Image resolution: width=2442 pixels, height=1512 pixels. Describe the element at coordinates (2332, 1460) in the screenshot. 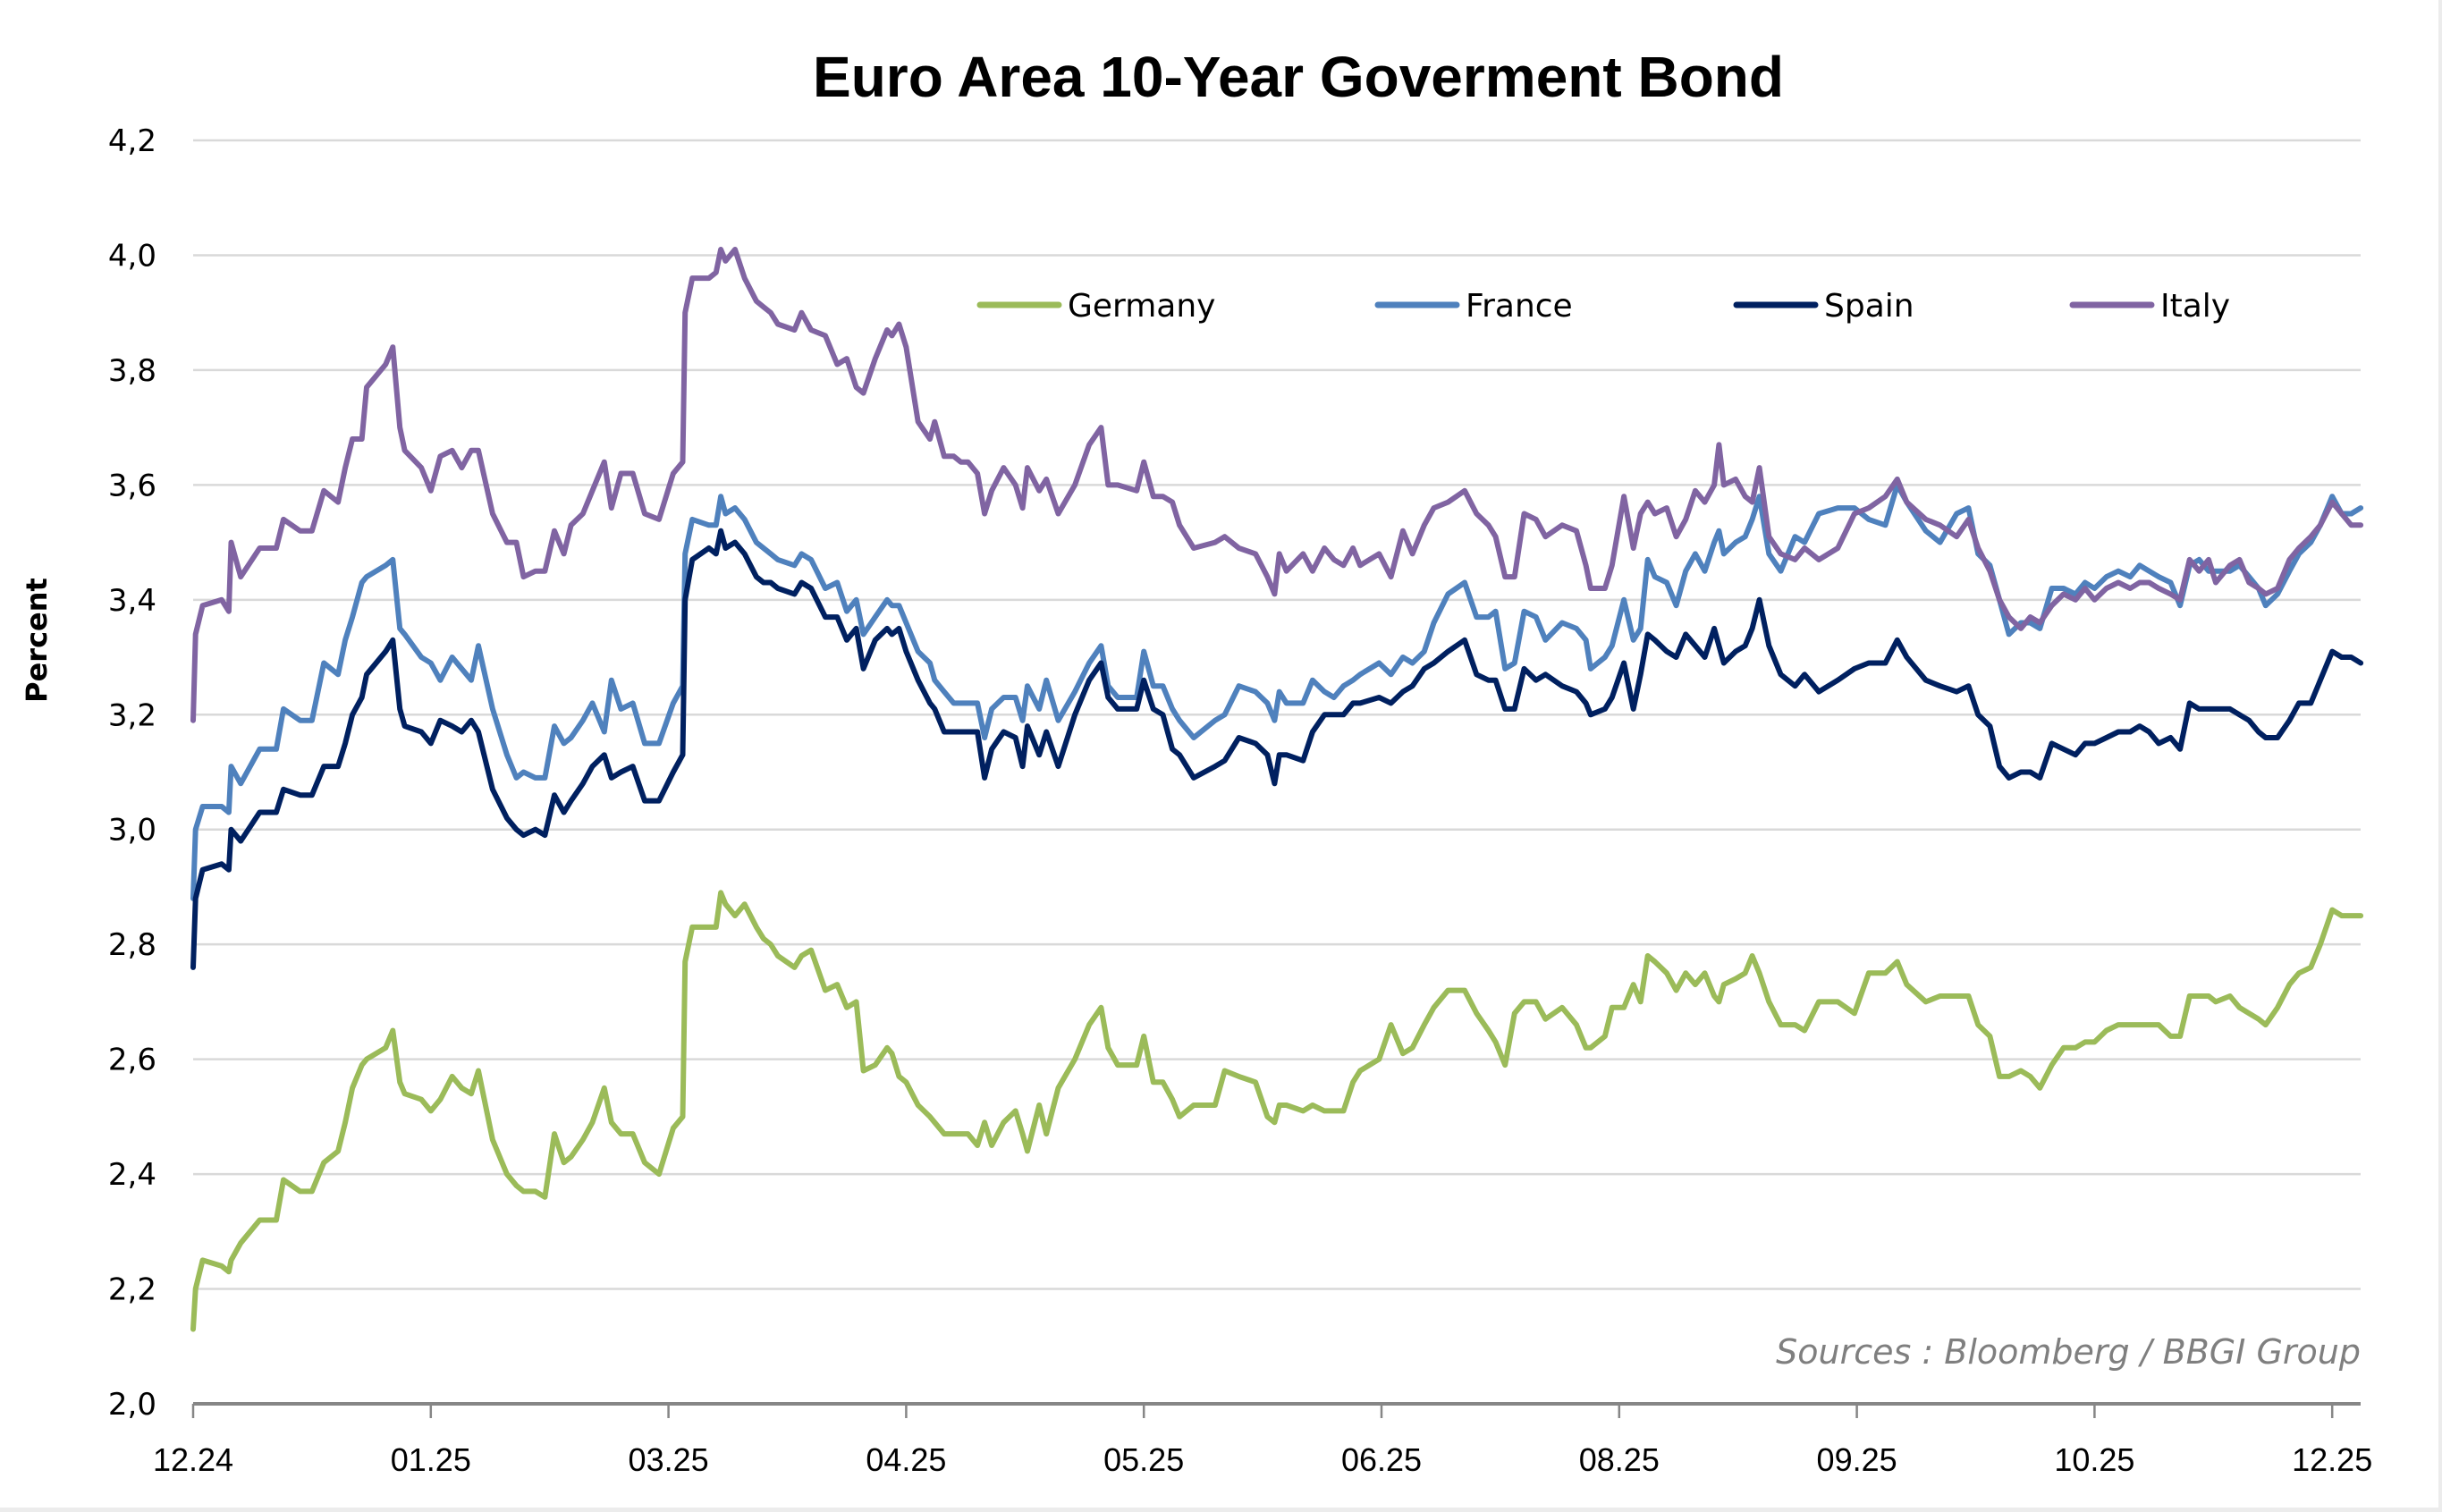

I see `x-tick-label: 12.25` at that location.